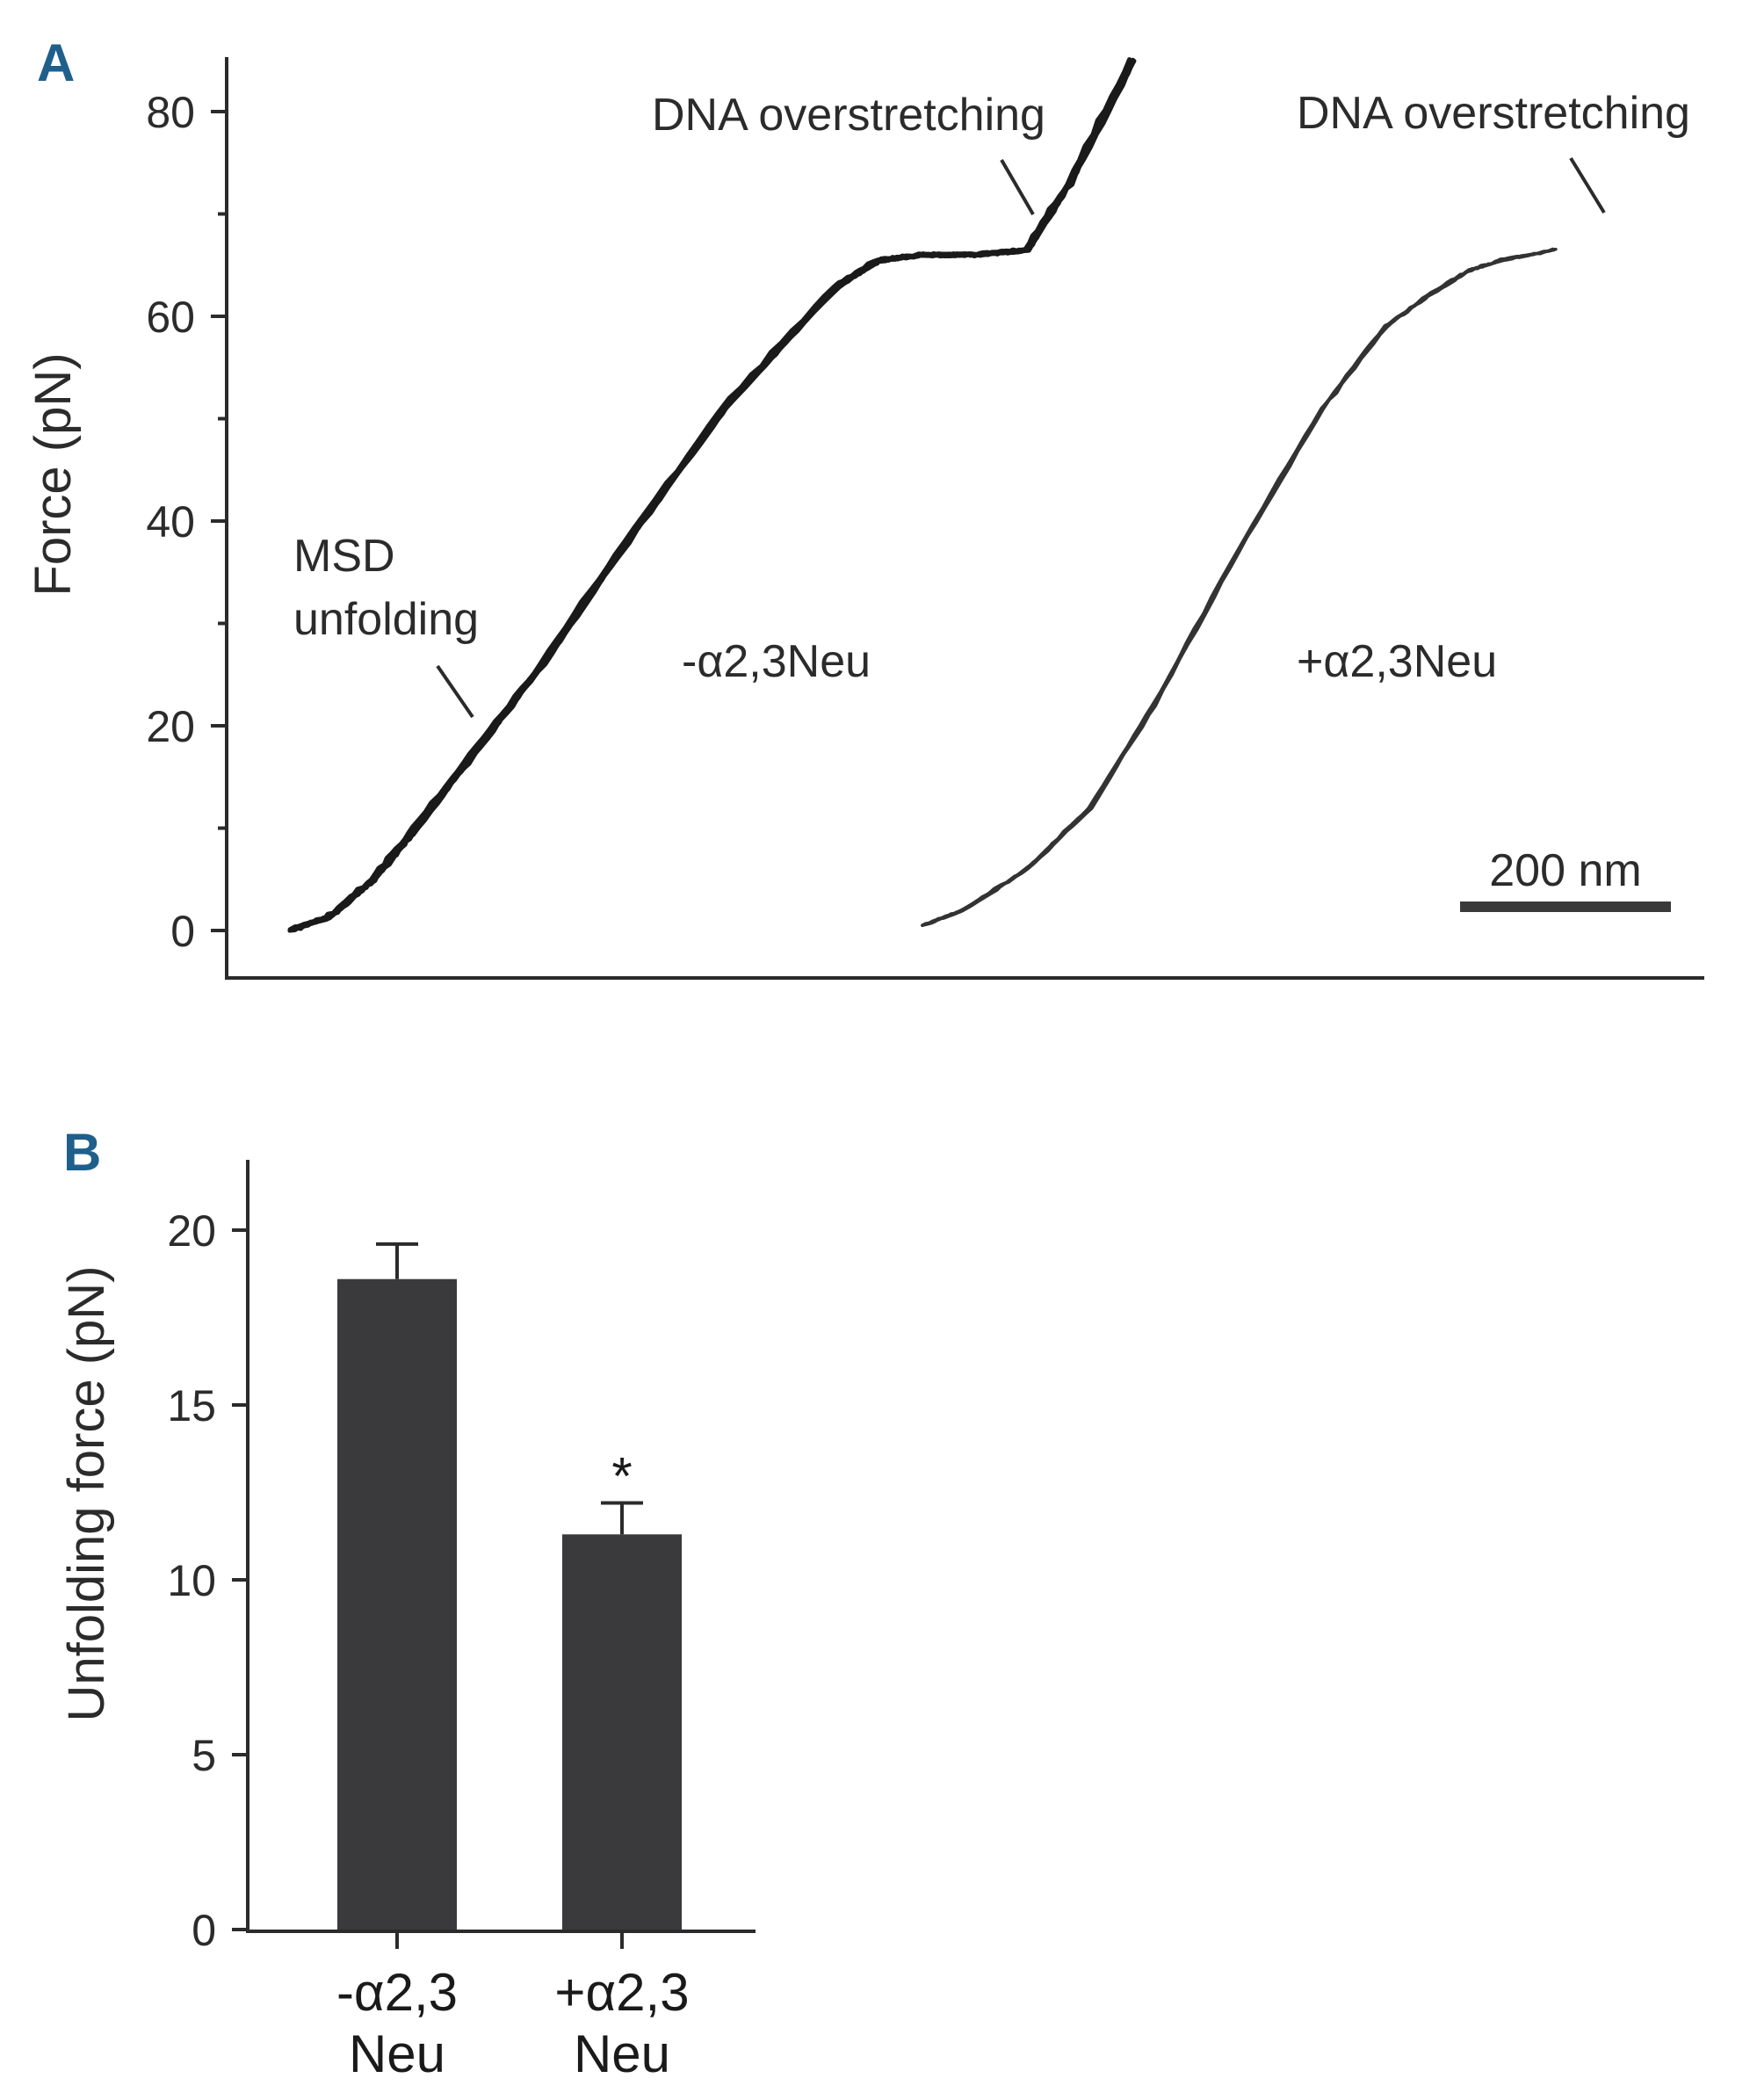 Image resolution: width=1757 pixels, height=2100 pixels. I want to click on panel-b-label: B, so click(82, 1152).